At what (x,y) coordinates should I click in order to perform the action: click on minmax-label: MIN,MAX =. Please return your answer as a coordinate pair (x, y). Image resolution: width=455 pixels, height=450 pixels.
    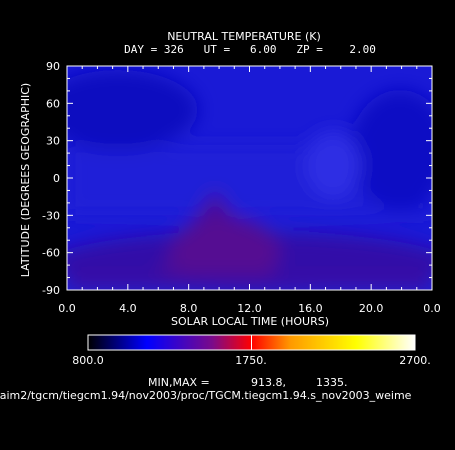
    Looking at the image, I should click on (179, 382).